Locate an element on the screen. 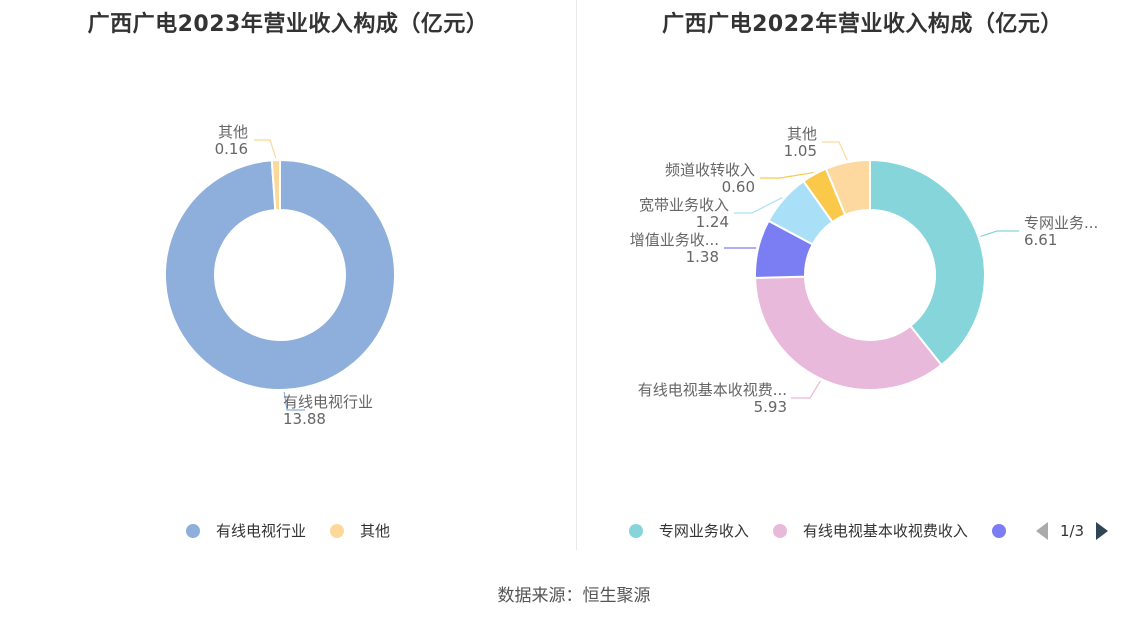 This screenshot has height=619, width=1148. slice-name-label: 频道收转收入 is located at coordinates (710, 170).